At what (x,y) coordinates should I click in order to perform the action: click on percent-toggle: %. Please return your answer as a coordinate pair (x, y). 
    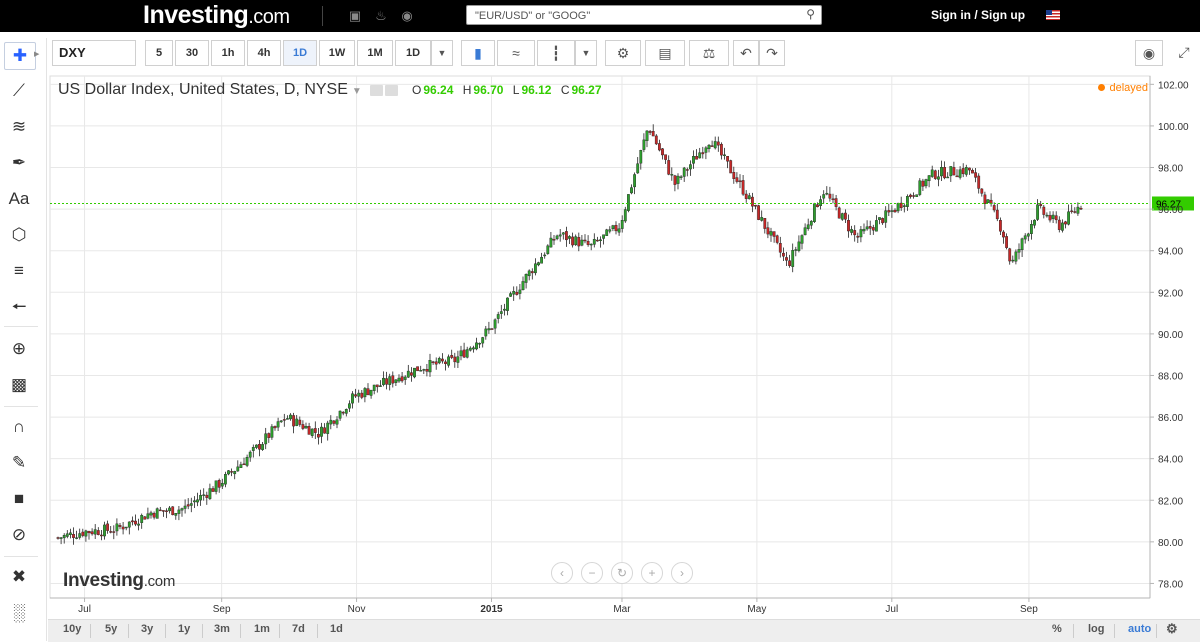
    Looking at the image, I should click on (1057, 629).